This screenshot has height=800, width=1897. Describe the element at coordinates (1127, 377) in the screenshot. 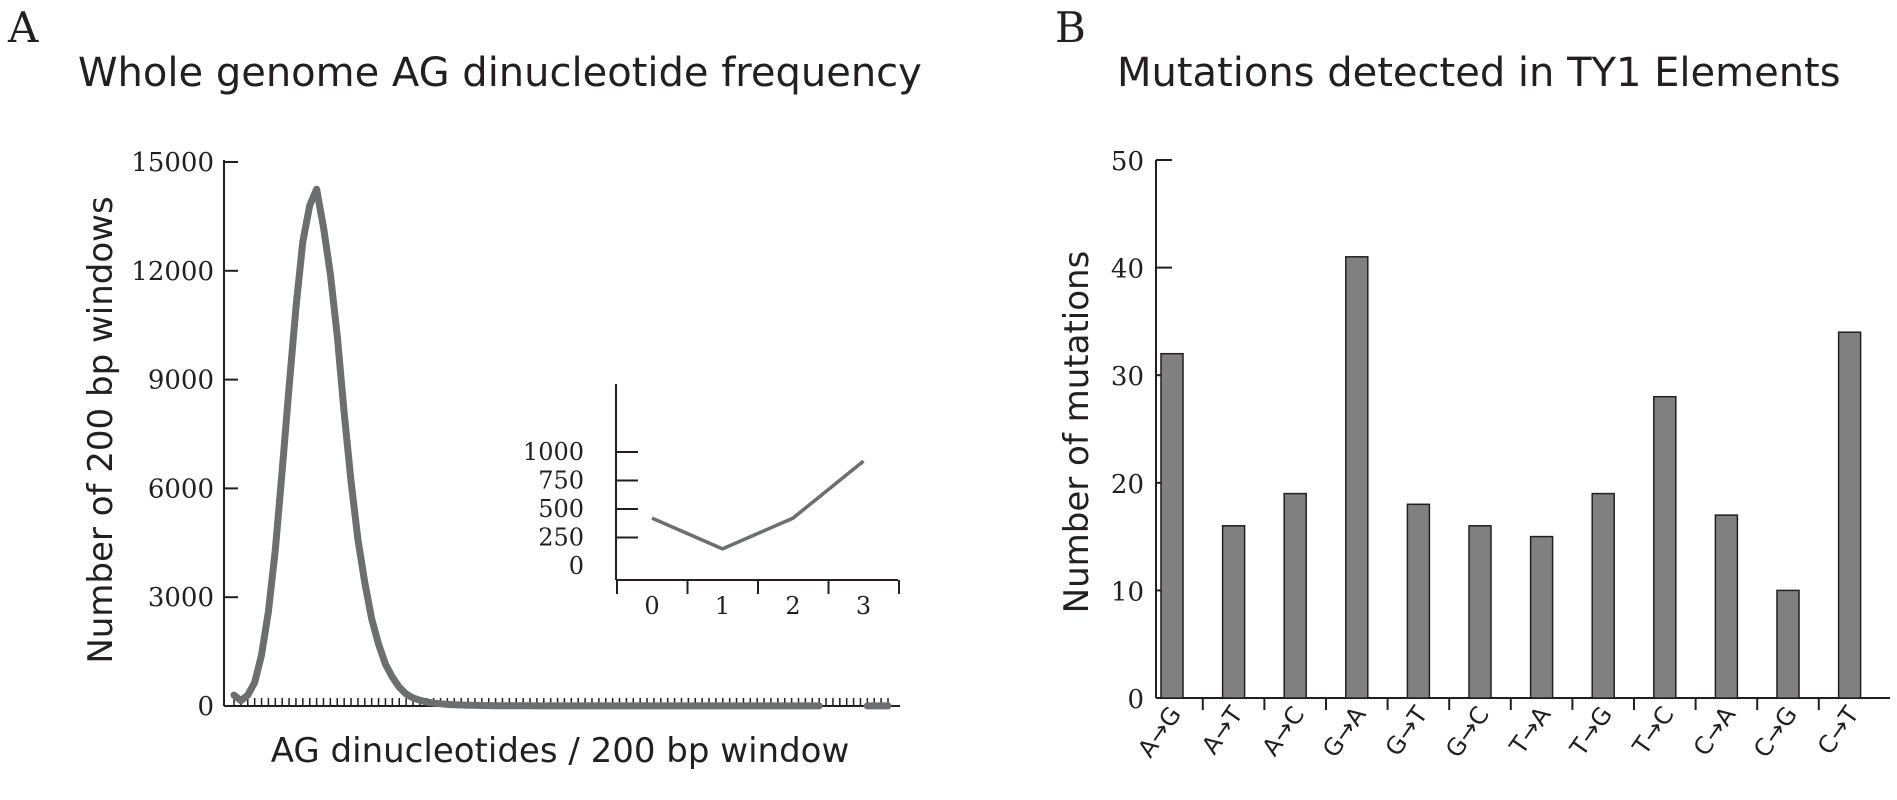

I see `y-tick-label-b: 30` at that location.